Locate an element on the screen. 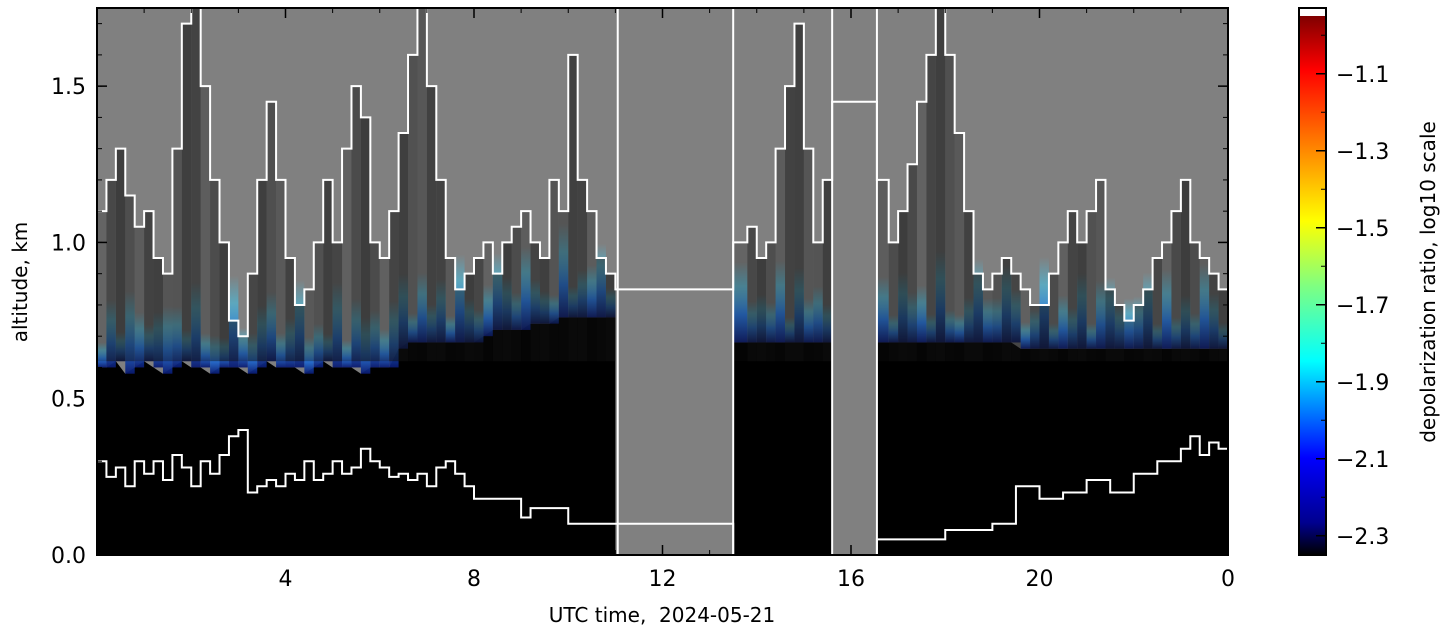 The width and height of the screenshot is (1454, 630). colorbar-overflow-cap is located at coordinates (1312, 12).